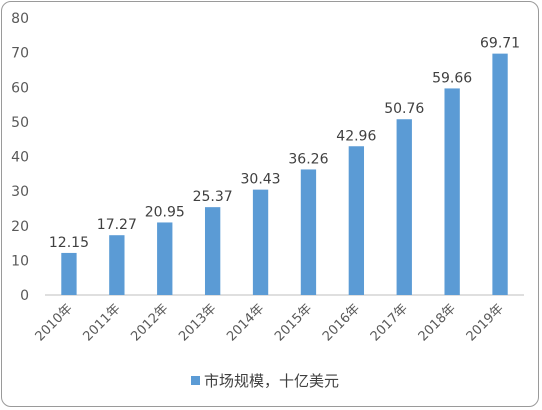 This screenshot has width=542, height=410. What do you see at coordinates (20, 261) in the screenshot?
I see `y-tick-label: 10` at bounding box center [20, 261].